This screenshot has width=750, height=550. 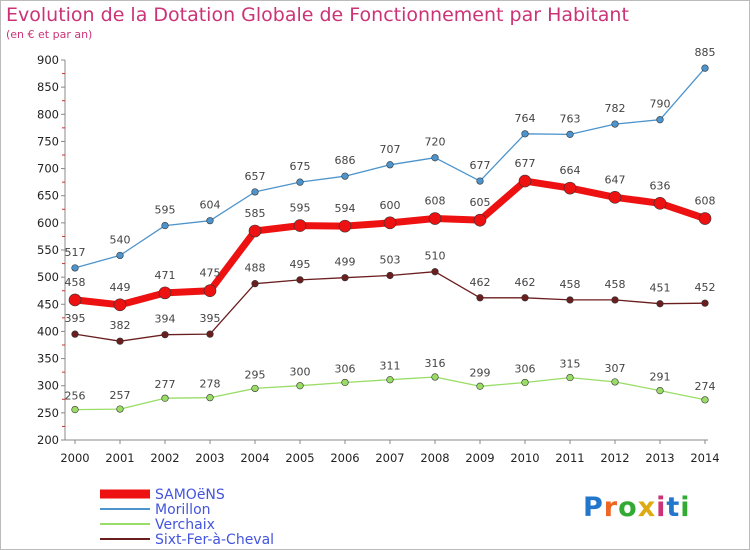 I want to click on data-label-samoens: 585, so click(x=255, y=213).